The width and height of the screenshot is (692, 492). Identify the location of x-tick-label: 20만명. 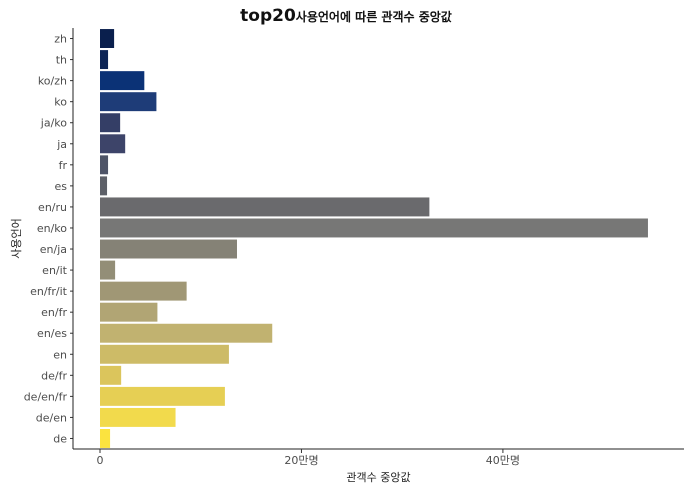
(301, 460).